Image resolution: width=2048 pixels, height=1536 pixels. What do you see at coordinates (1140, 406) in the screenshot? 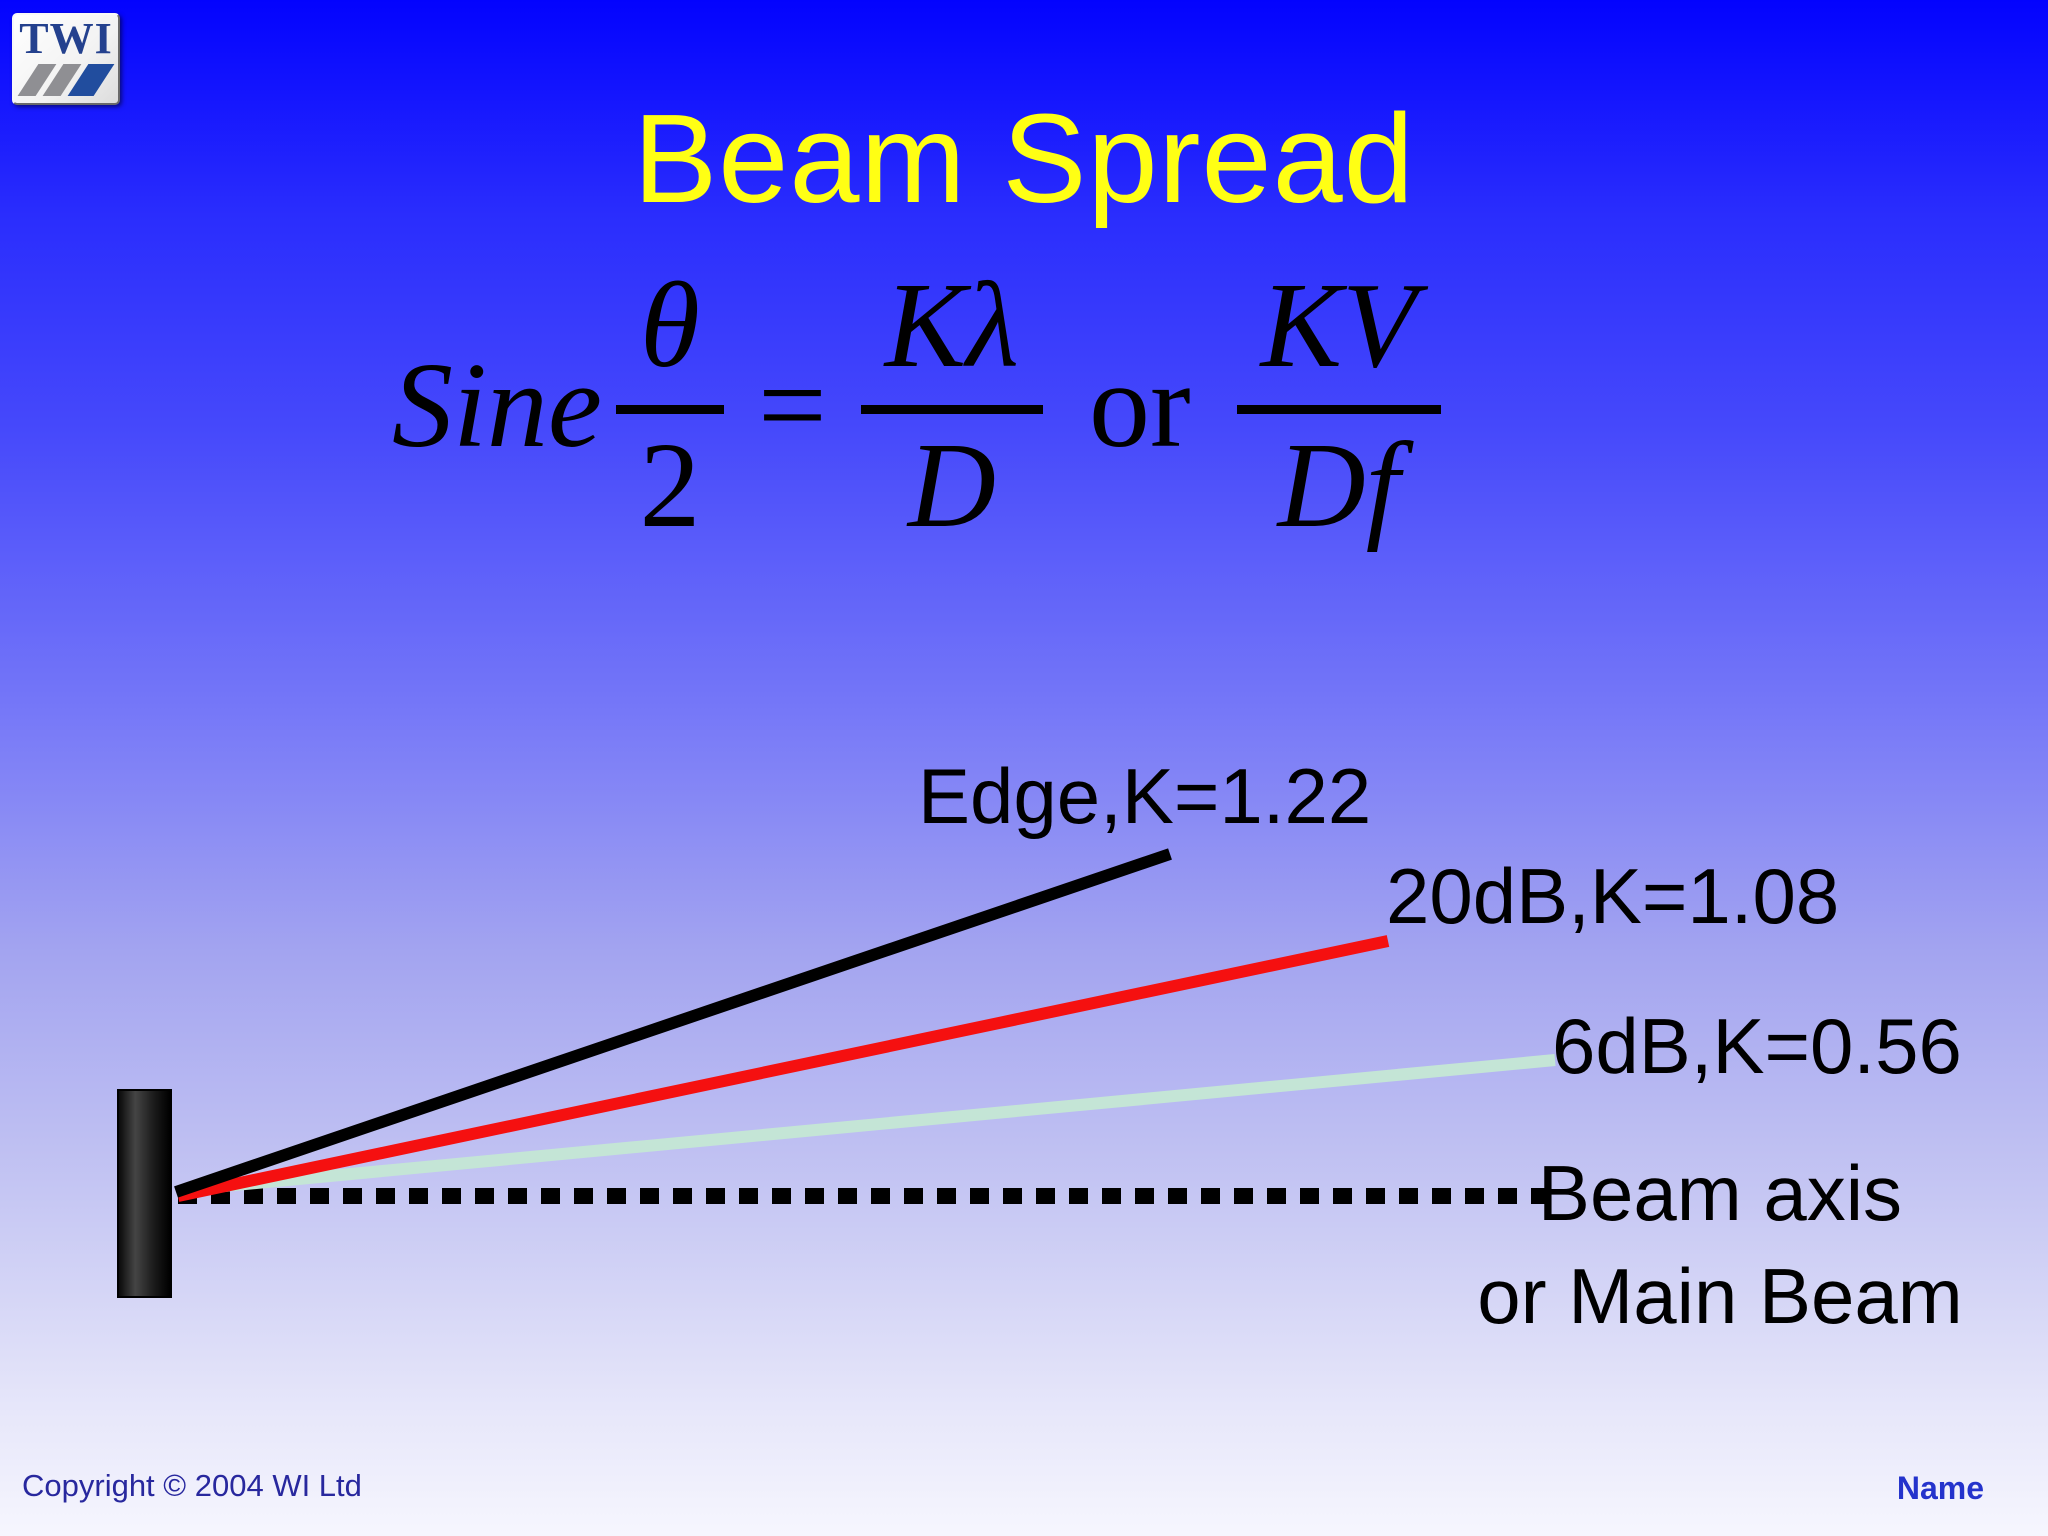
I see `formula-or: or` at bounding box center [1140, 406].